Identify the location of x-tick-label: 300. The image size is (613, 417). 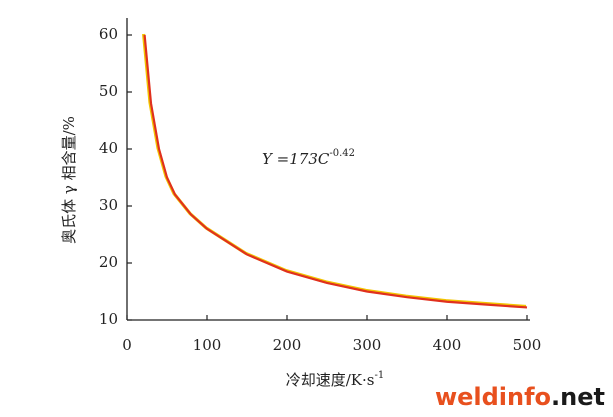
(367, 345).